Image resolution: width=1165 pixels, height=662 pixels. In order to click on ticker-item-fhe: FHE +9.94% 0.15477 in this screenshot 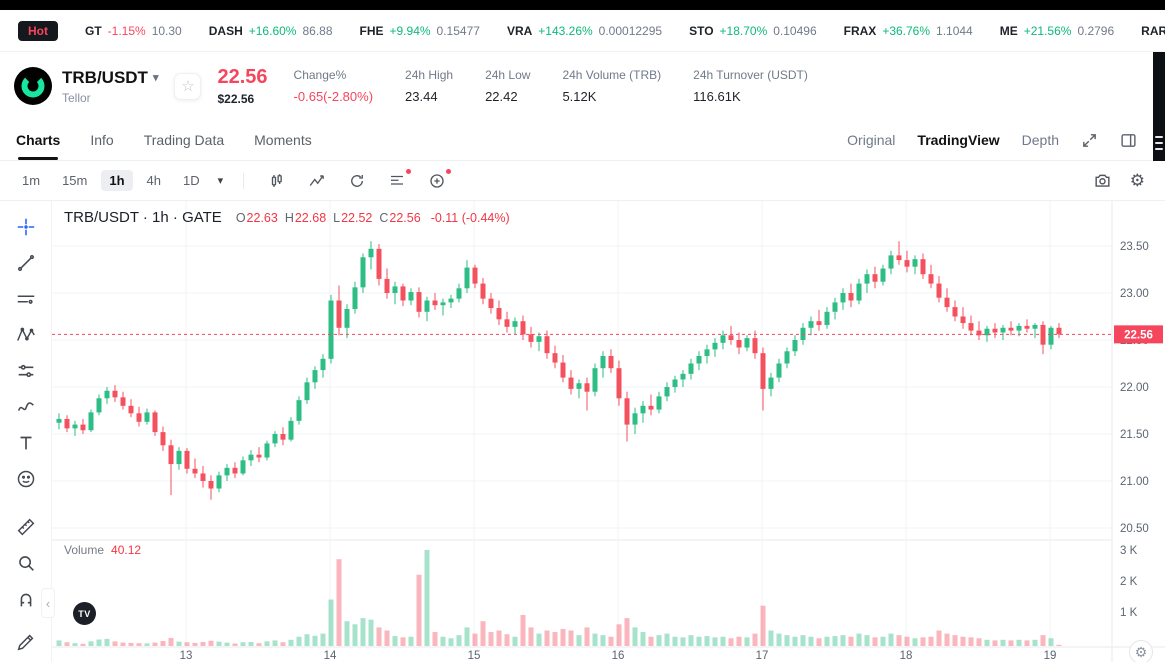, I will do `click(420, 31)`.